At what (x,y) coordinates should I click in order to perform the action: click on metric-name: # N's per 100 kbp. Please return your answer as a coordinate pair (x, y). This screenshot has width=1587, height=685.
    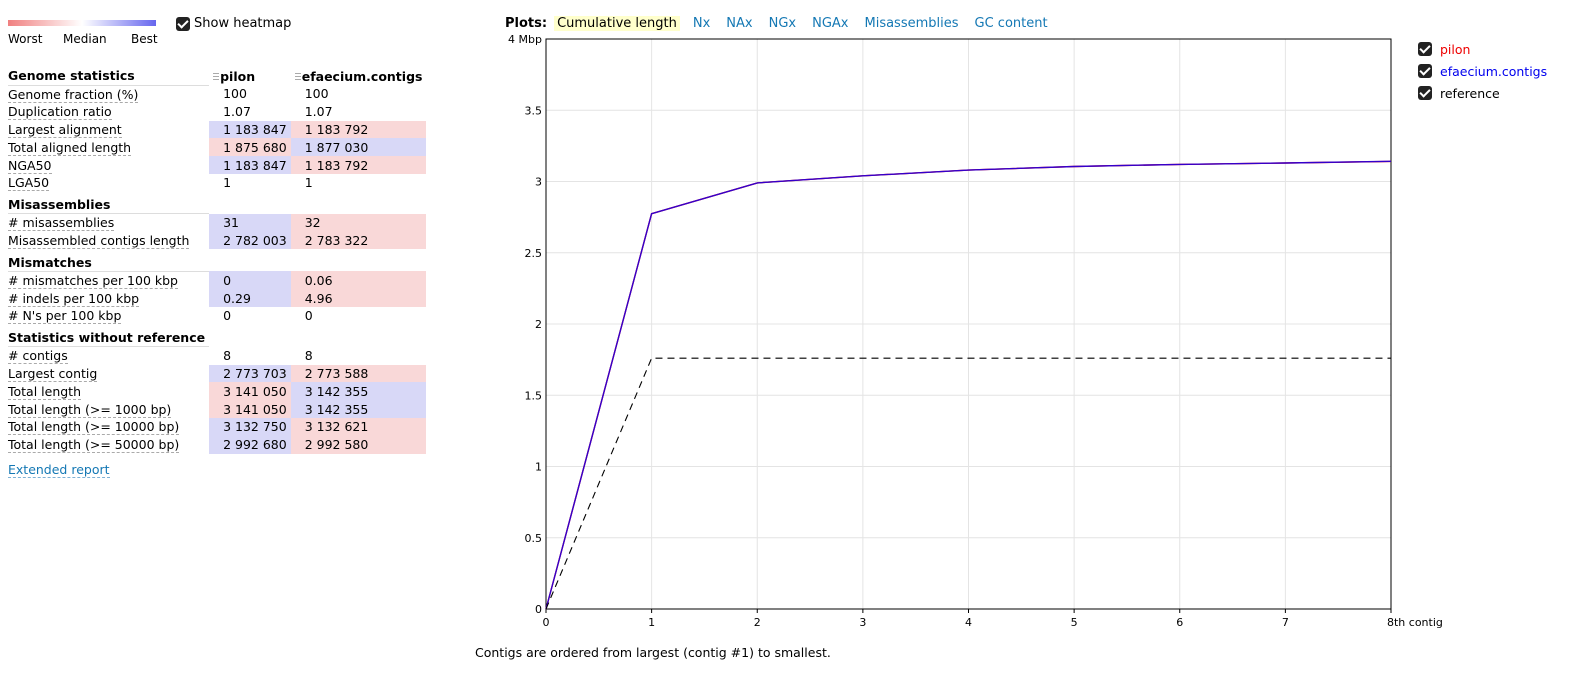
    Looking at the image, I should click on (65, 316).